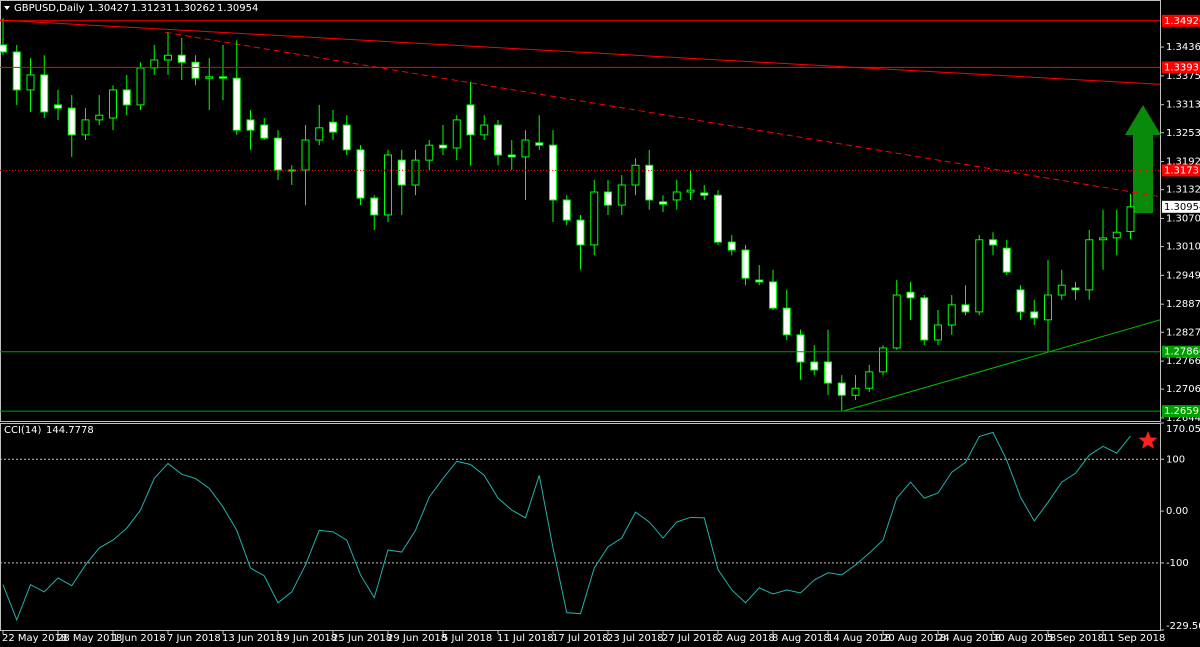  Describe the element at coordinates (1148, 440) in the screenshot. I see `star` at that location.